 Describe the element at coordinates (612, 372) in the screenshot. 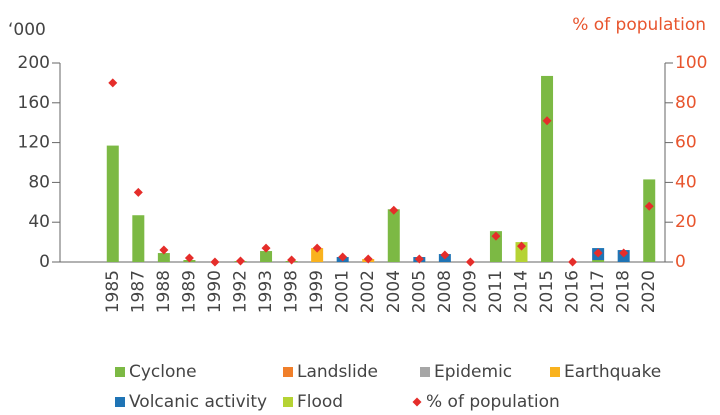

I see `legend-label: Earthquake` at that location.